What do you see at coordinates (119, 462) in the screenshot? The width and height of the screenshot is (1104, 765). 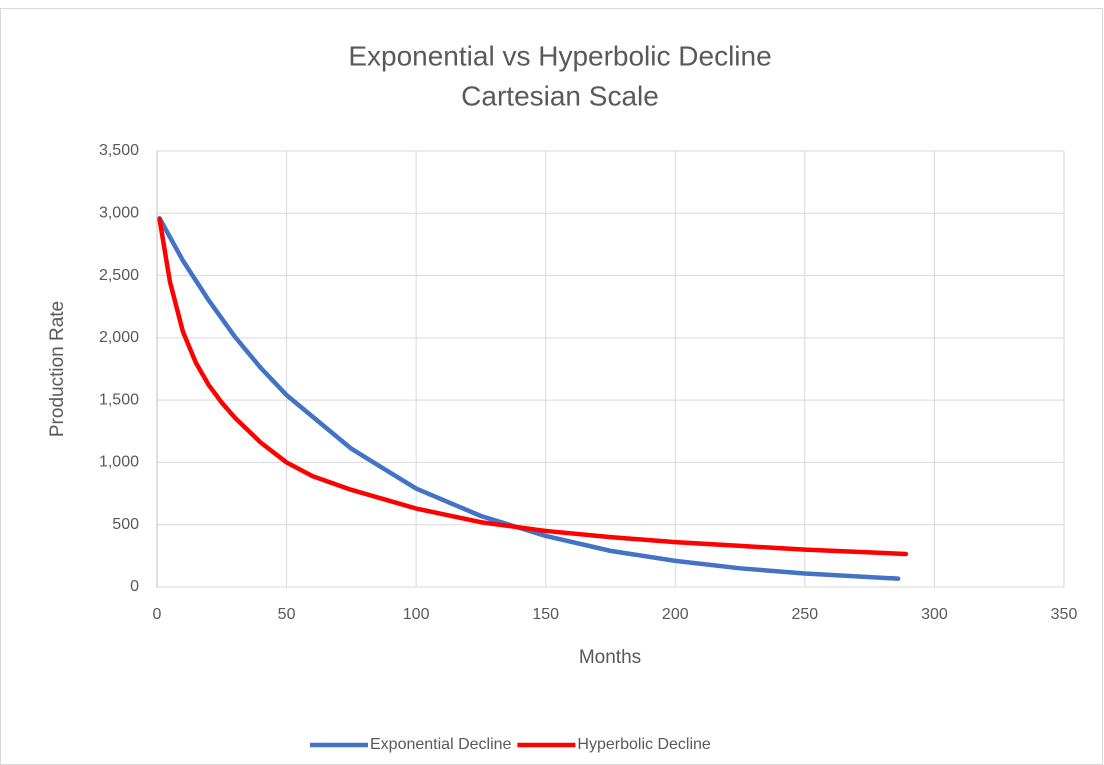 I see `y-tick-label: 1,000` at bounding box center [119, 462].